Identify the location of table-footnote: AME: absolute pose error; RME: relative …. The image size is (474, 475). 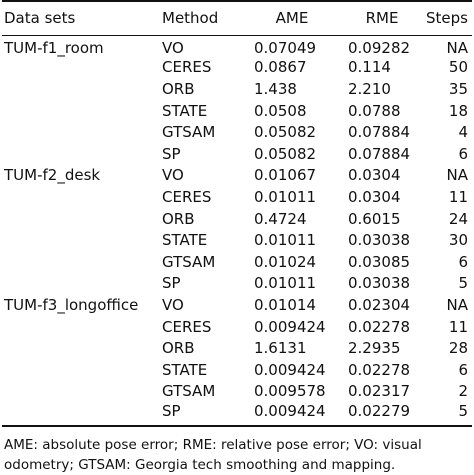
(213, 455).